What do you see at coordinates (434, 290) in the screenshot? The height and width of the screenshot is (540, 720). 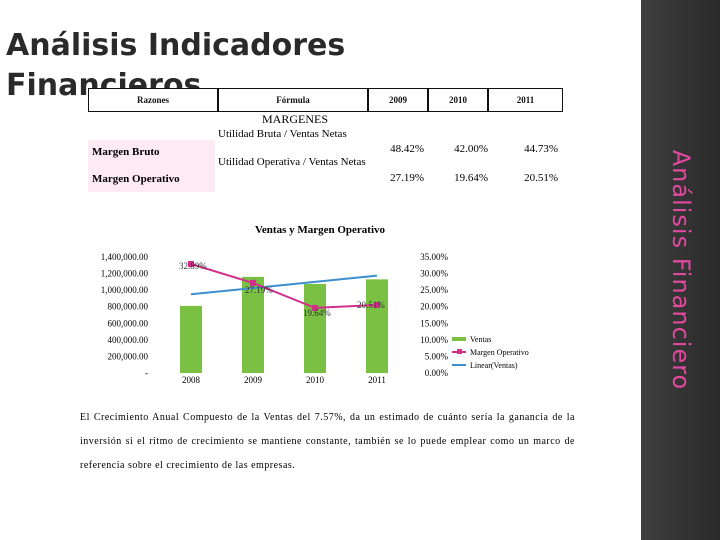 I see `y-right-tick-label: 25.00%` at bounding box center [434, 290].